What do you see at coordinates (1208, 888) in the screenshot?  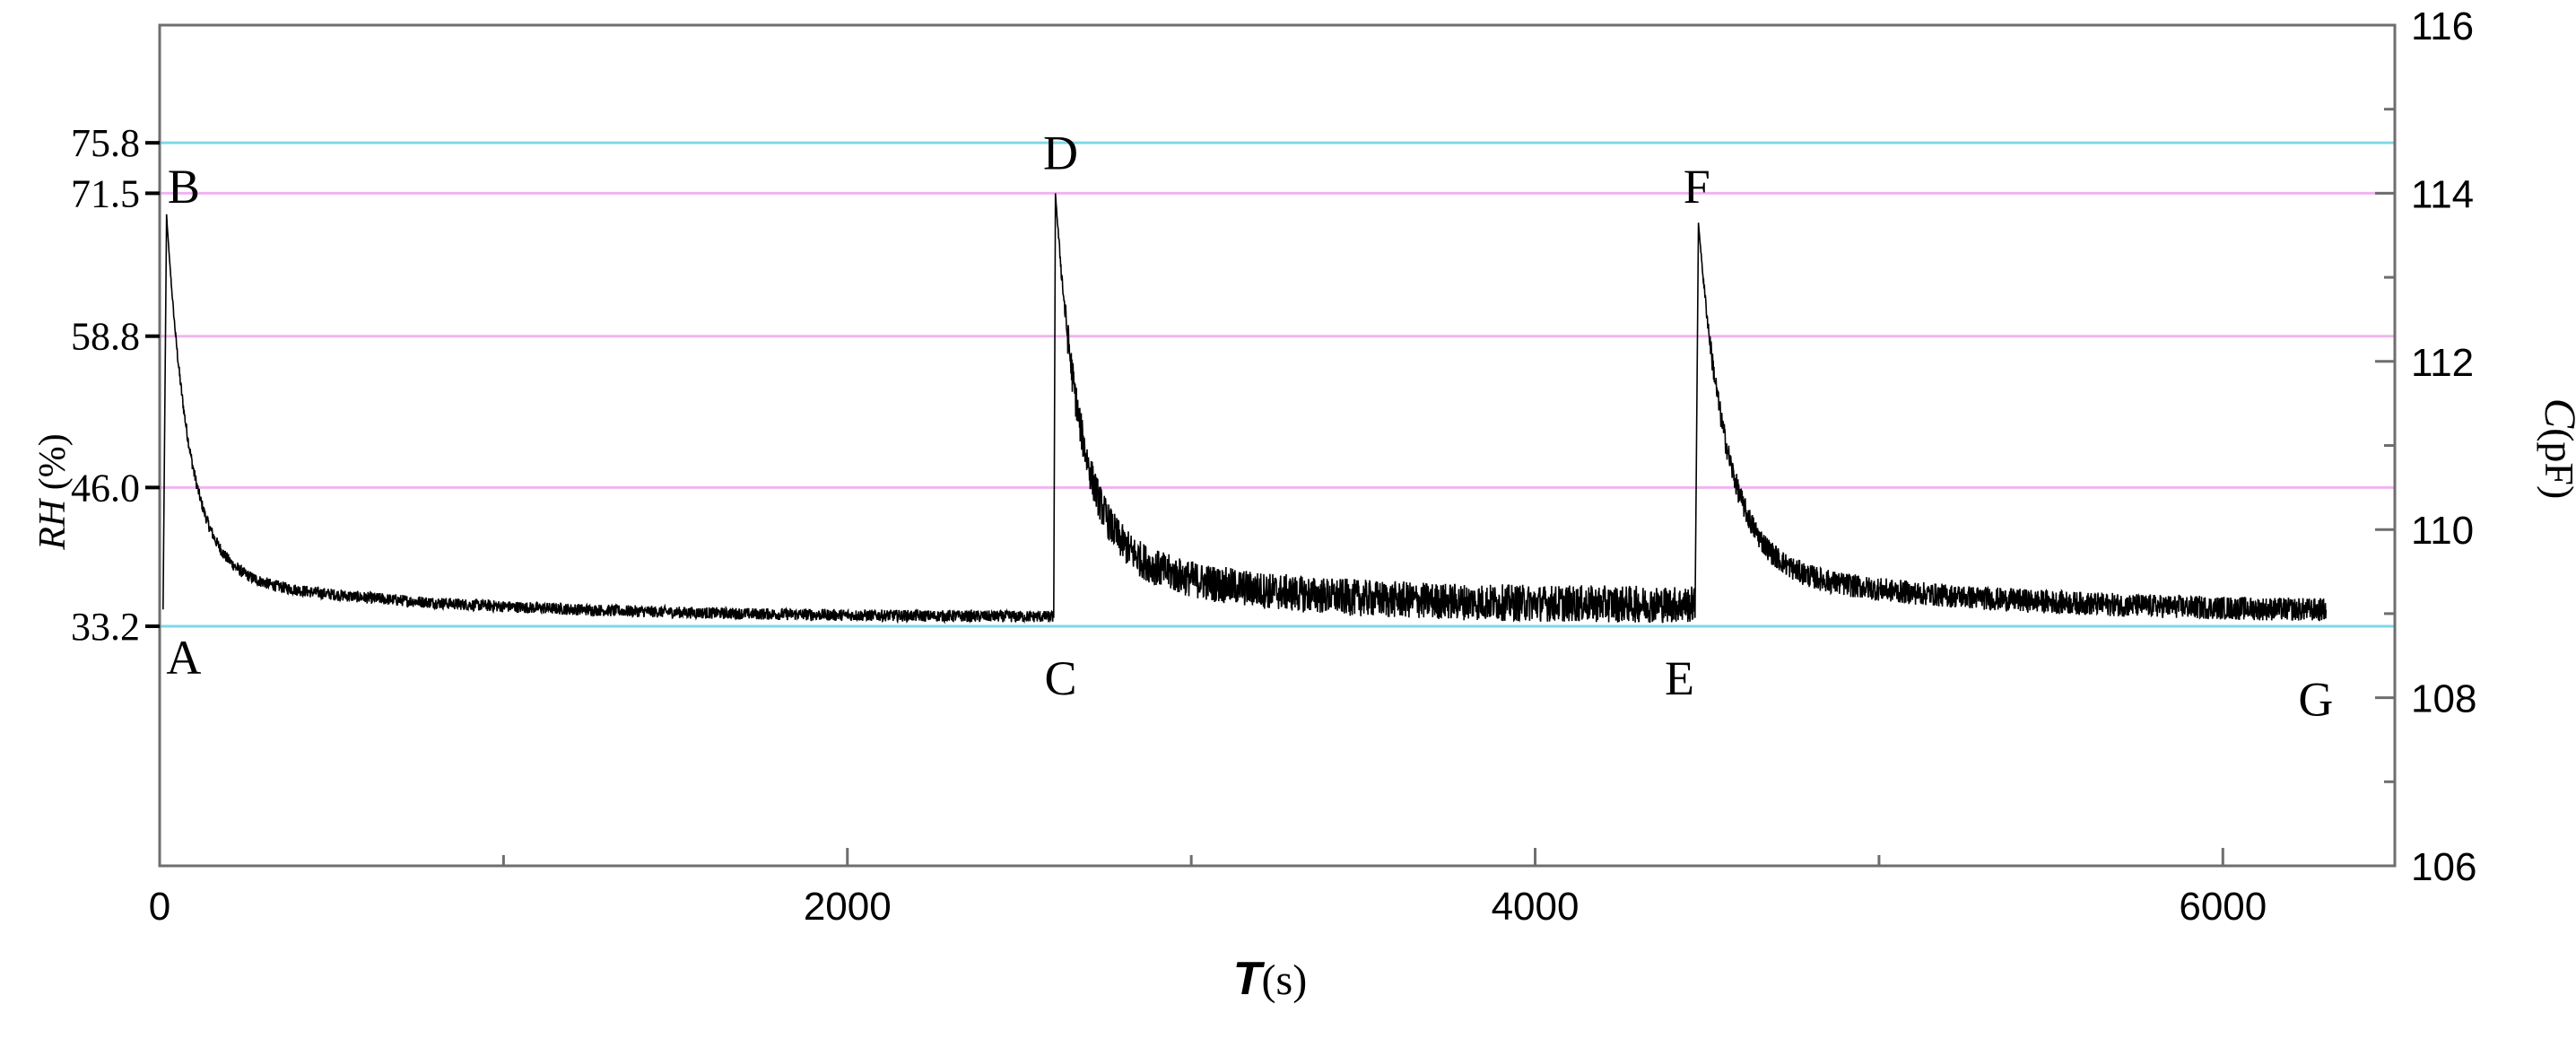 I see `x-axis-ticks: 0 2000 4000 6000` at bounding box center [1208, 888].